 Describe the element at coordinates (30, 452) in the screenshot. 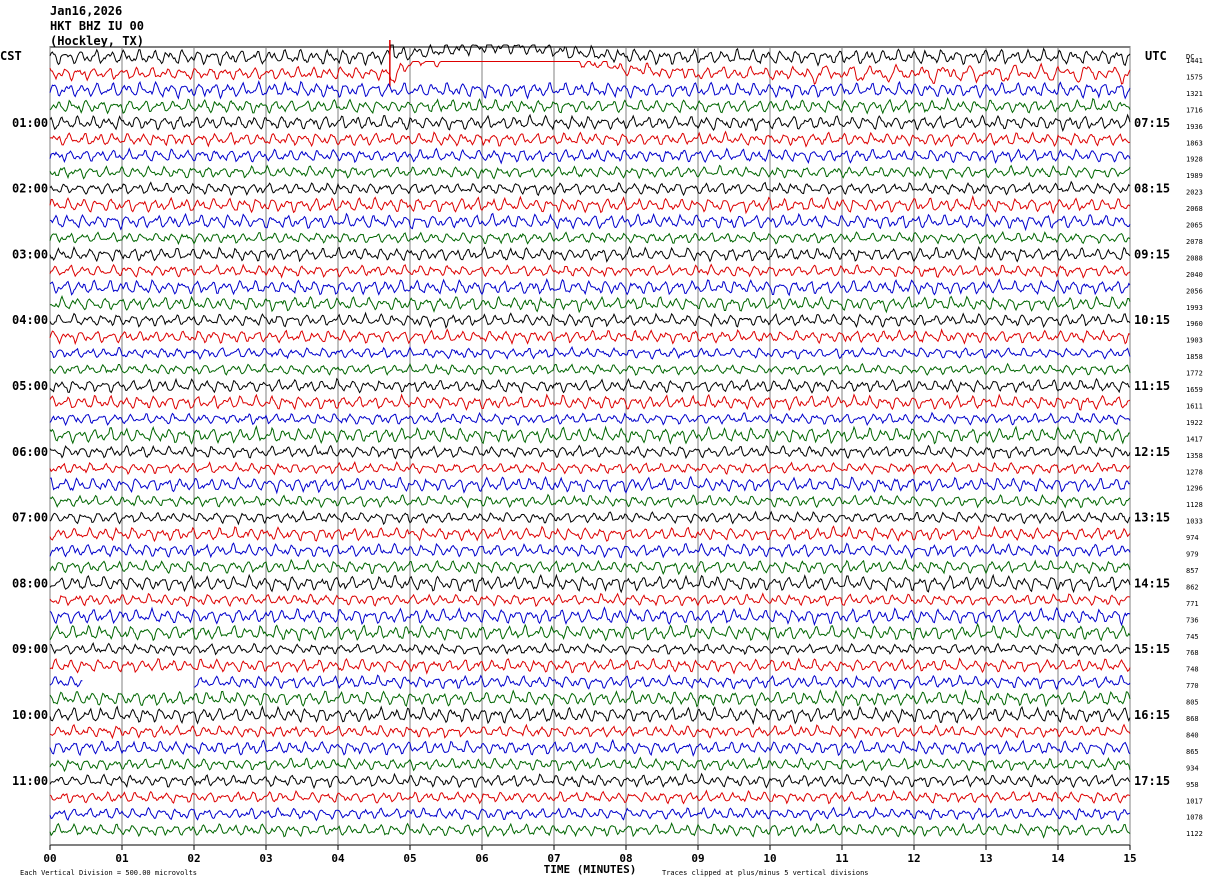

I see `left-hour-label: 06:00` at that location.